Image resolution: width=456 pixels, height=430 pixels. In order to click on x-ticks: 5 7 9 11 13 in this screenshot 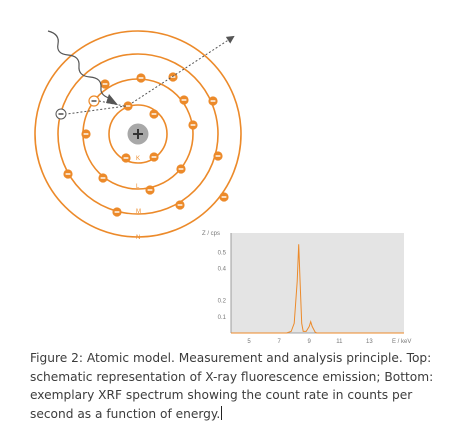, I will do `click(310, 342)`.